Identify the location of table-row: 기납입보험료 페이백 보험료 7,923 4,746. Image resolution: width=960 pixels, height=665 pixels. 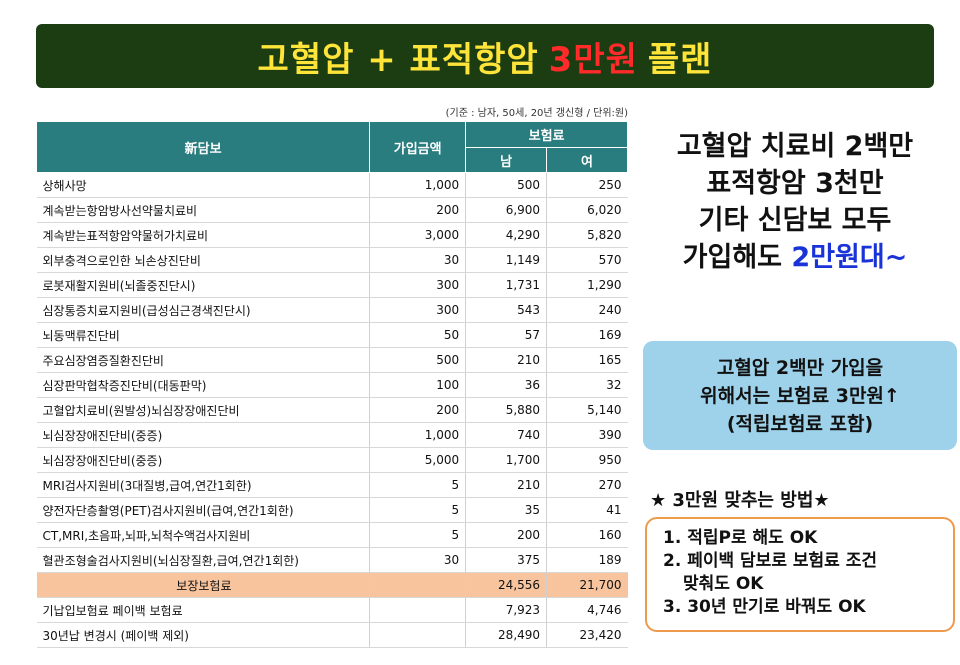
(332, 610).